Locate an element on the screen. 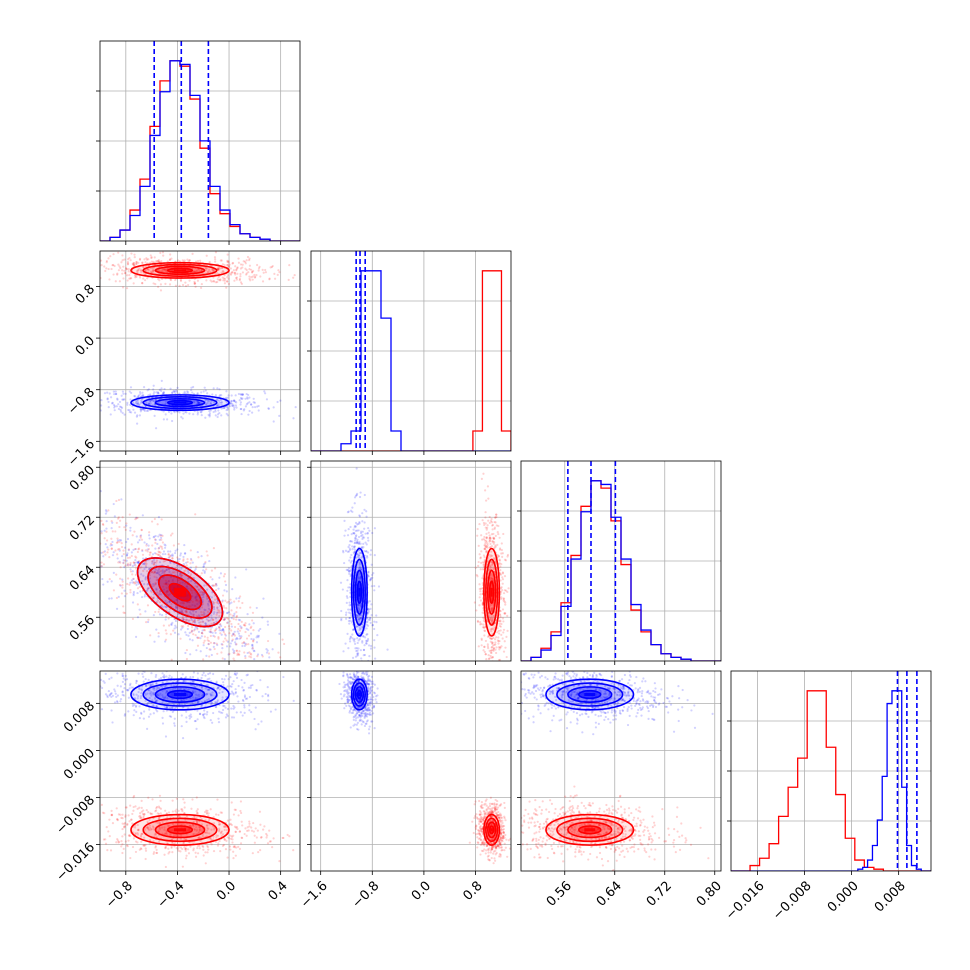  2d-red is located at coordinates (182, 579).